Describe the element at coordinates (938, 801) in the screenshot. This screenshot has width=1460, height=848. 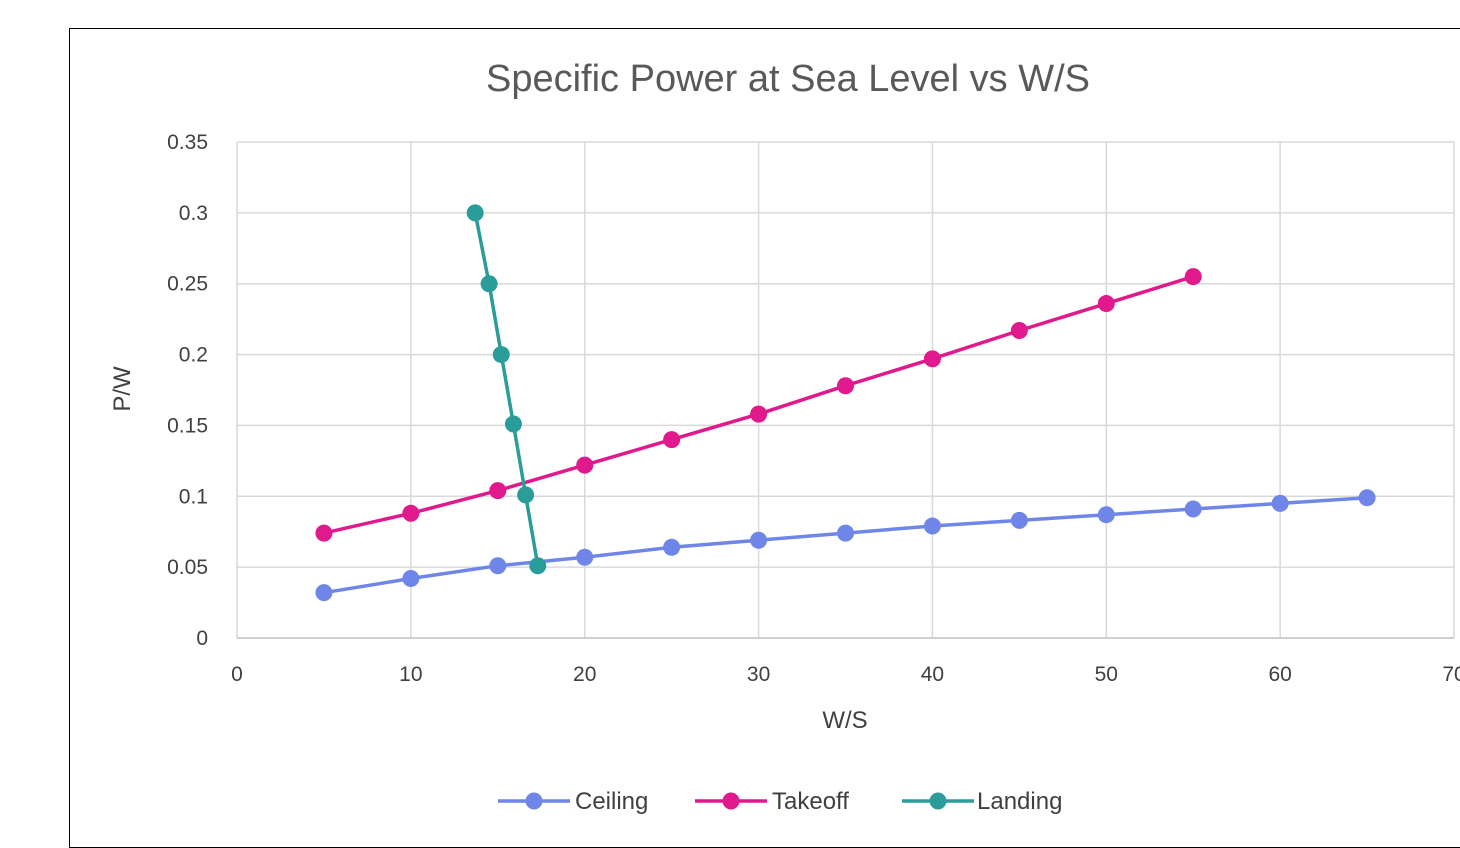
I see `legend-marker-landing` at that location.